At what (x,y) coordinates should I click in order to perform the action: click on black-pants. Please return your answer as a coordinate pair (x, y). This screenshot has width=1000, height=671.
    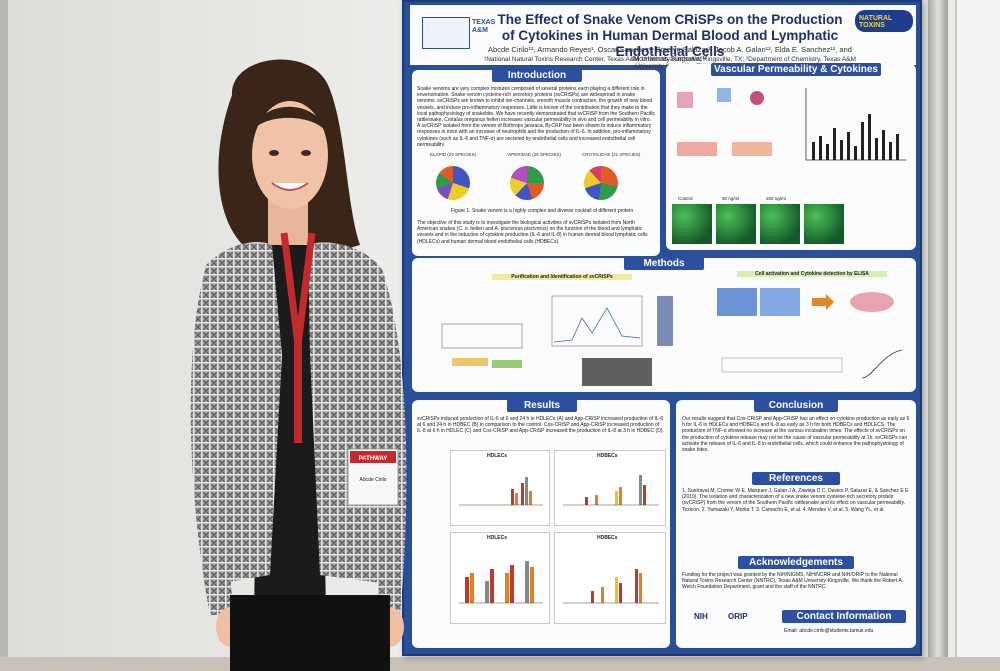
    Looking at the image, I should click on (310, 633).